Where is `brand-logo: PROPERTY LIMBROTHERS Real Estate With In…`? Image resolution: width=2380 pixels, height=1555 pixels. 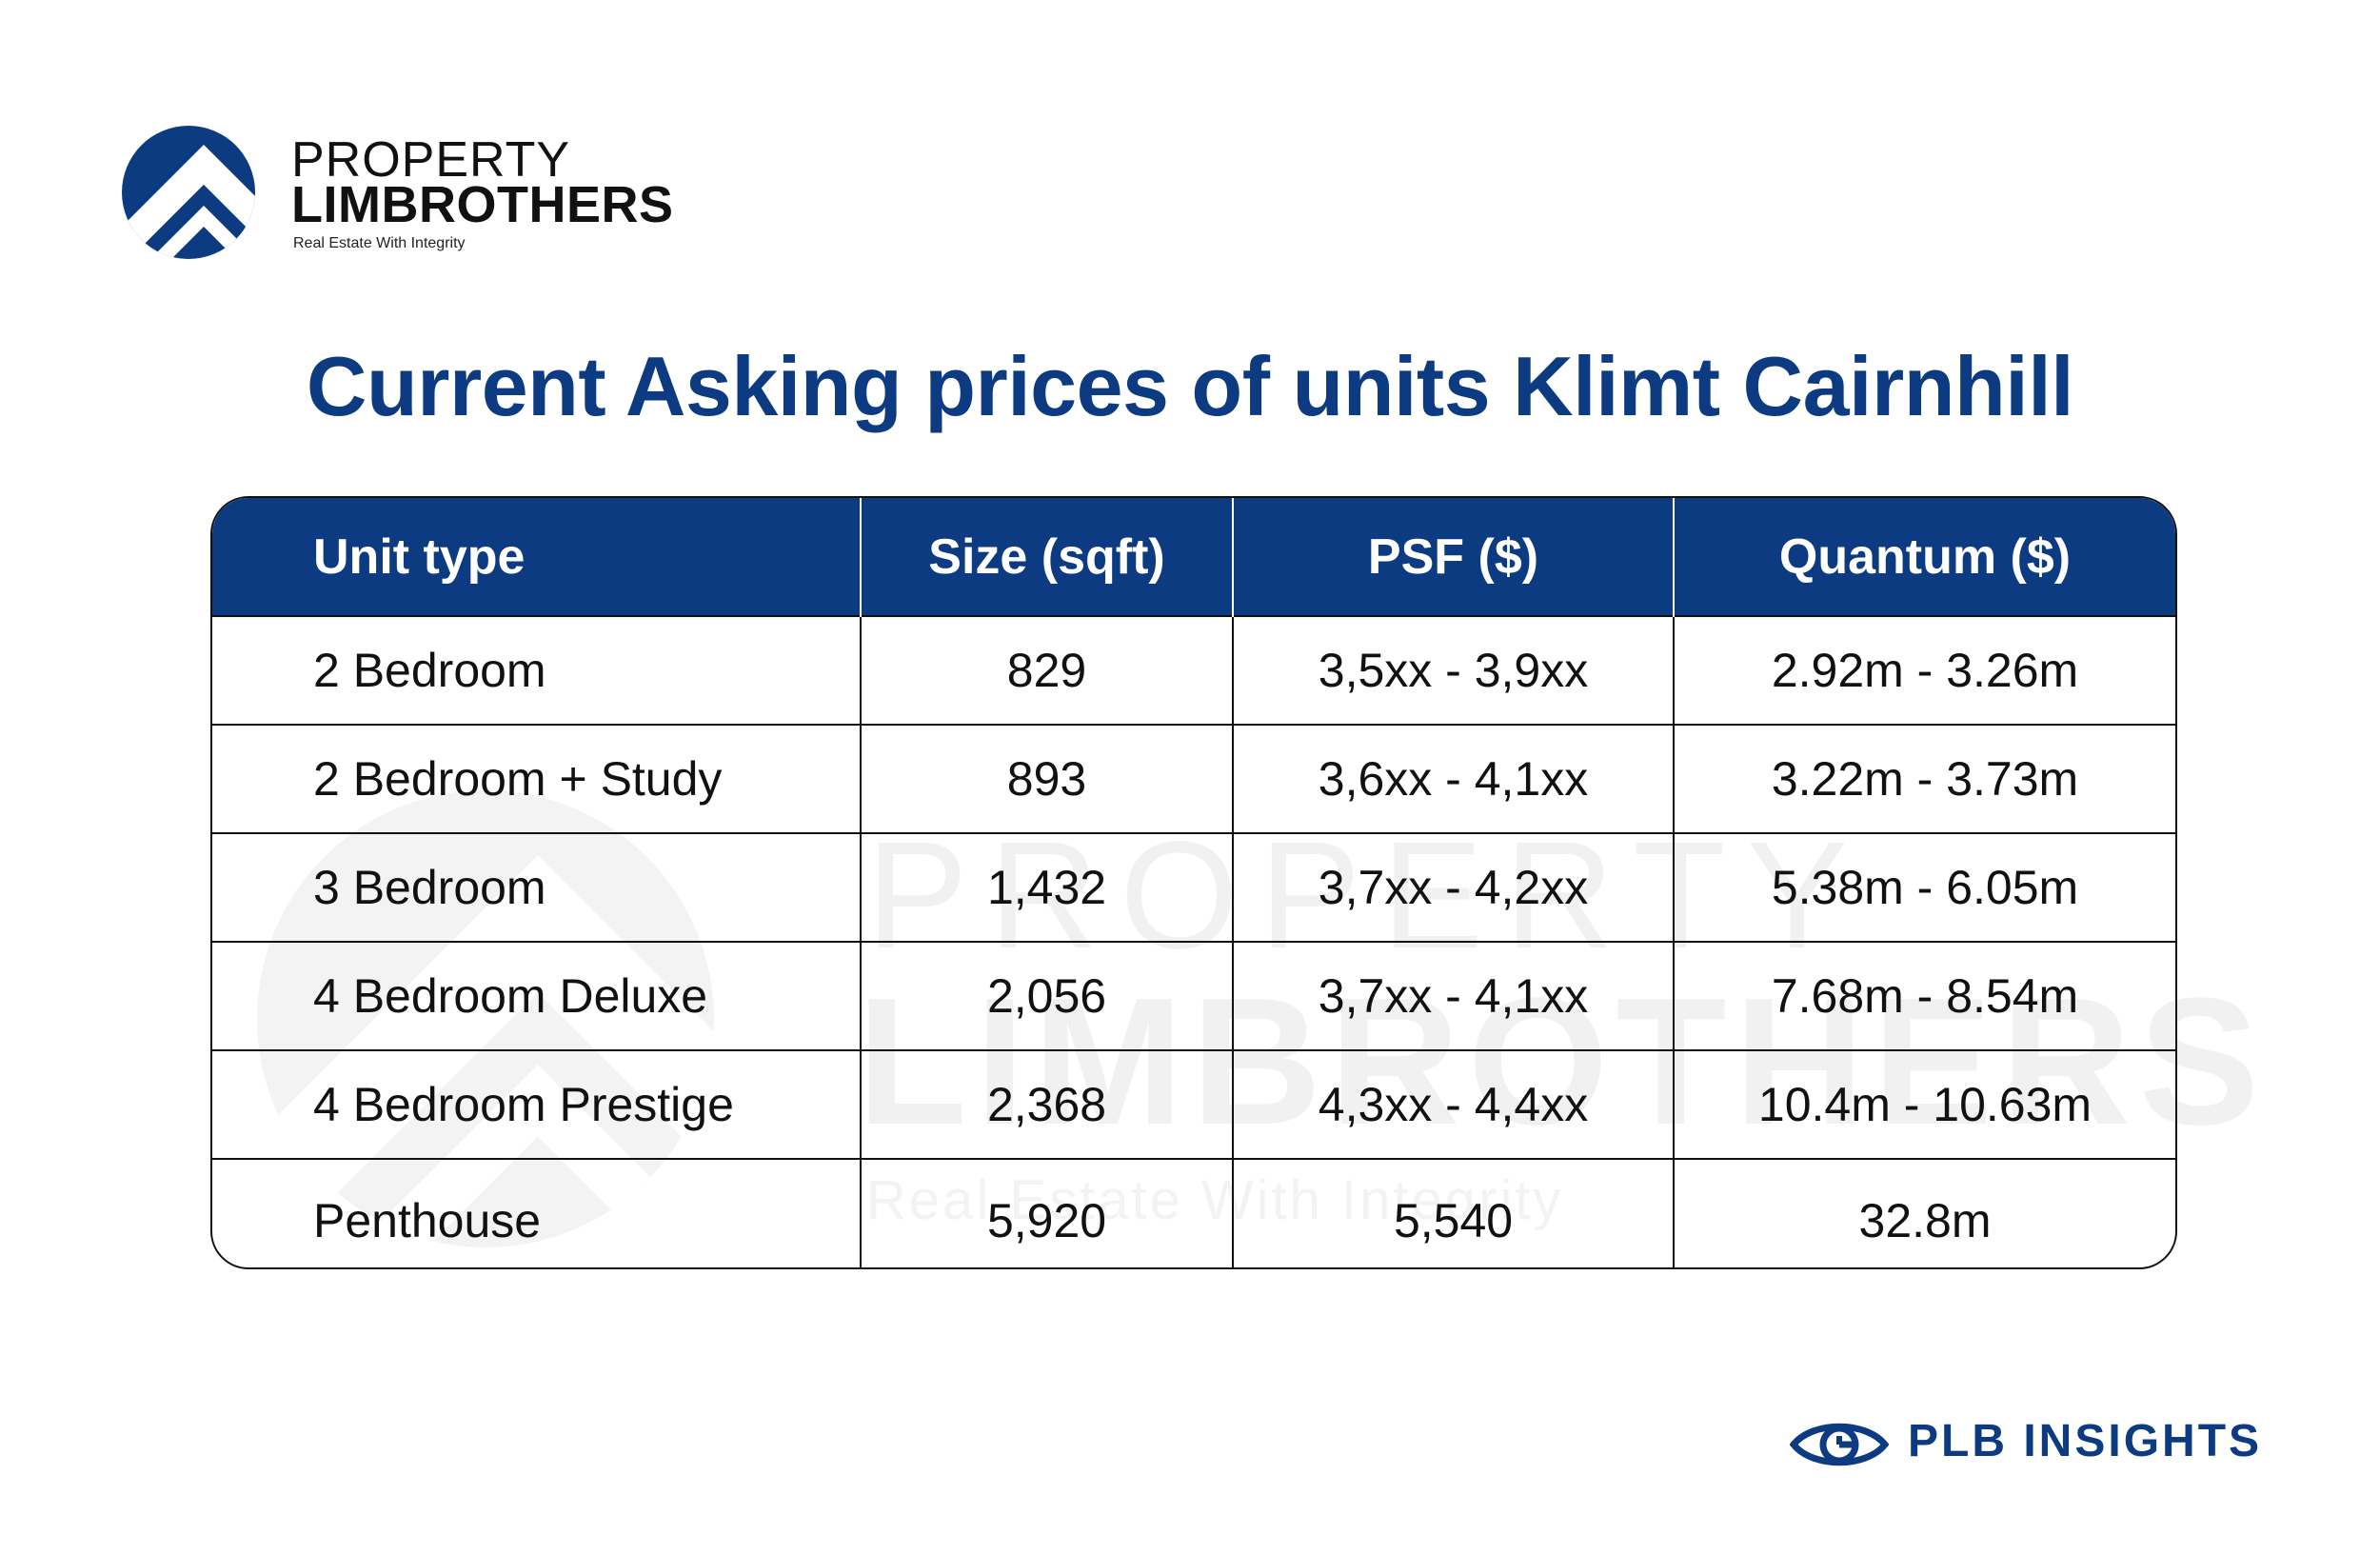 brand-logo: PROPERTY LIMBROTHERS Real Estate With In… is located at coordinates (407, 198).